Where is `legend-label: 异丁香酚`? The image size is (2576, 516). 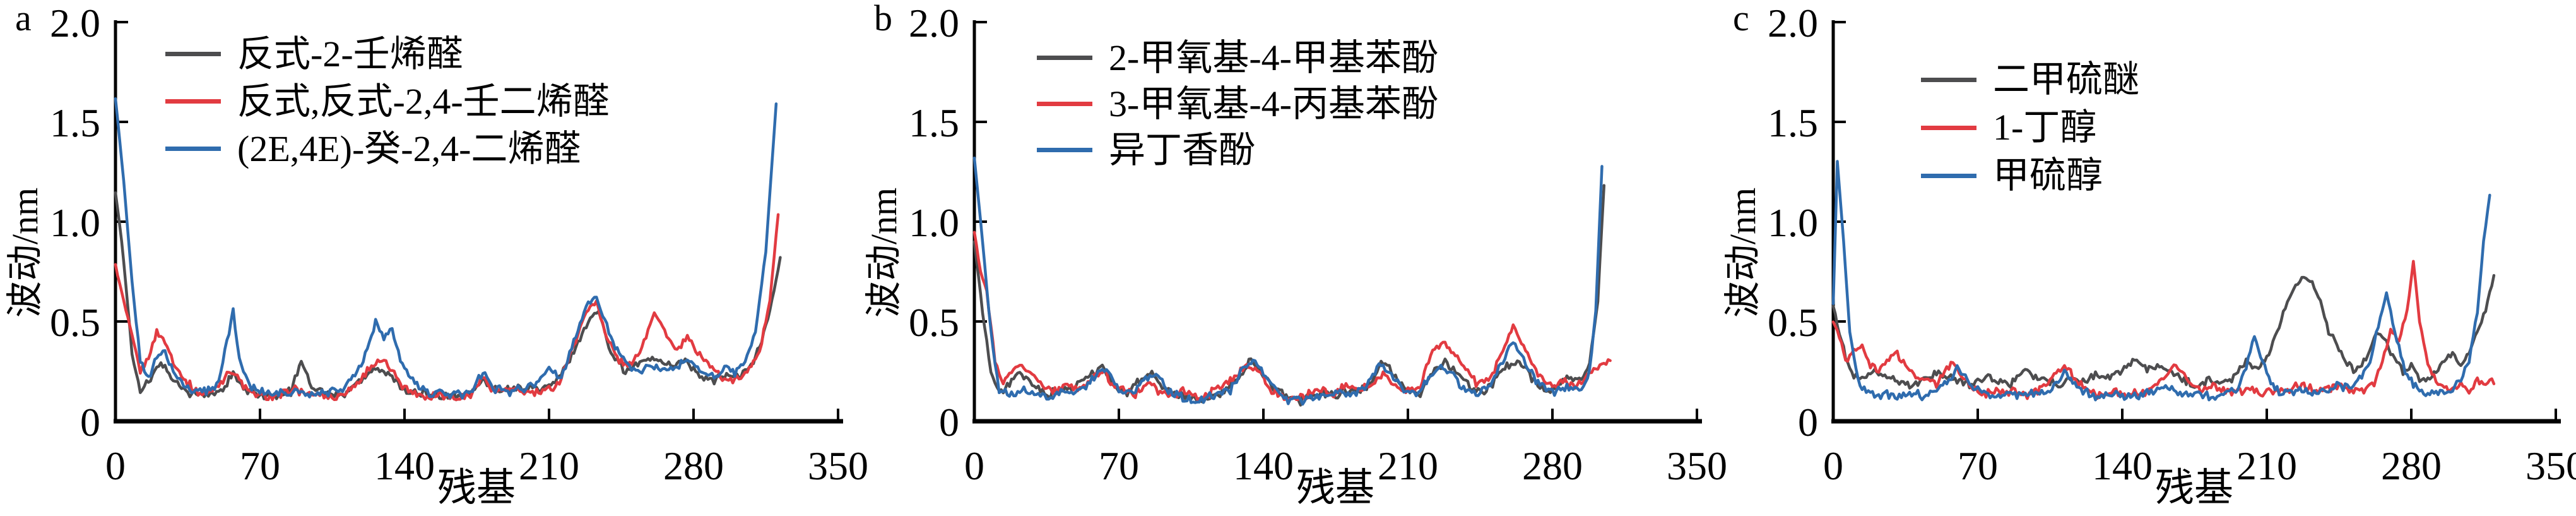 legend-label: 异丁香酚 is located at coordinates (1183, 150).